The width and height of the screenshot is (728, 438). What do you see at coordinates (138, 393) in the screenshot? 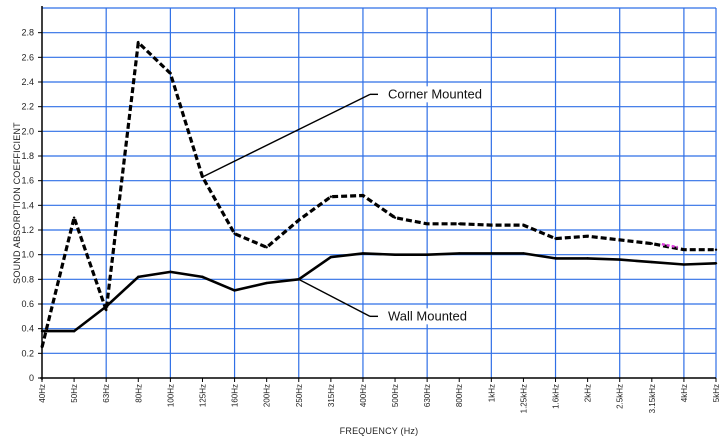
I see `x-tick-label: 80Hz` at bounding box center [138, 393].